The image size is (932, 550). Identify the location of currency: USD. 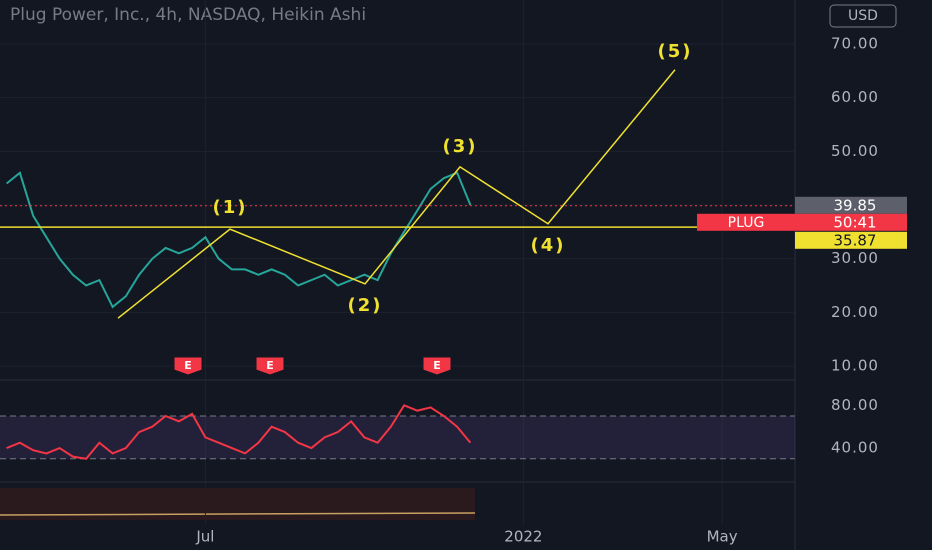
(863, 16).